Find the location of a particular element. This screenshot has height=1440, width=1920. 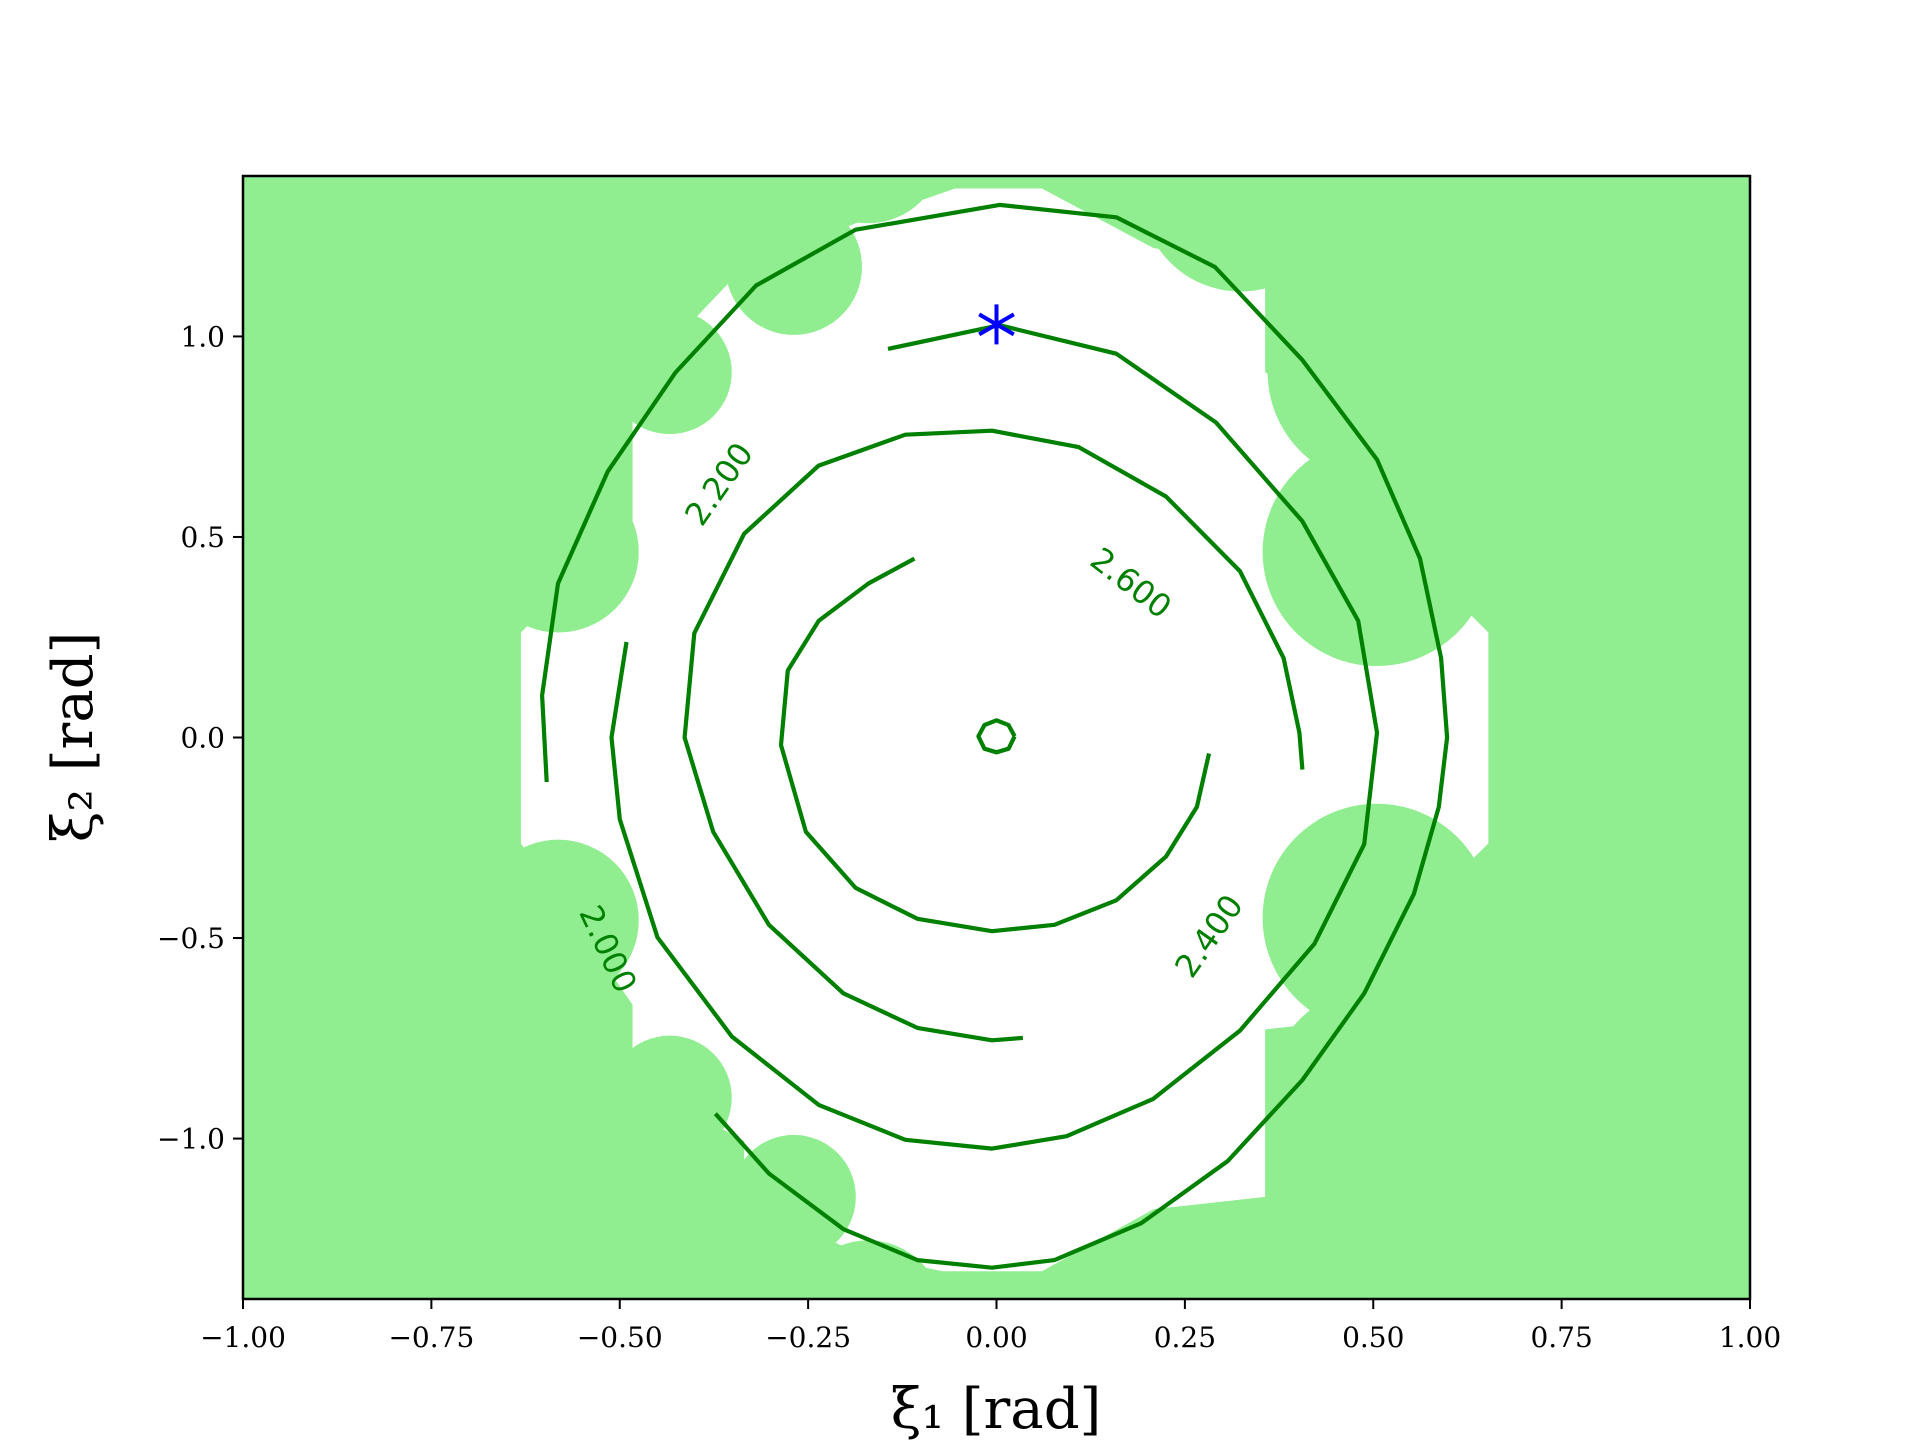

y-tick-label: 0.0 is located at coordinates (202, 738).